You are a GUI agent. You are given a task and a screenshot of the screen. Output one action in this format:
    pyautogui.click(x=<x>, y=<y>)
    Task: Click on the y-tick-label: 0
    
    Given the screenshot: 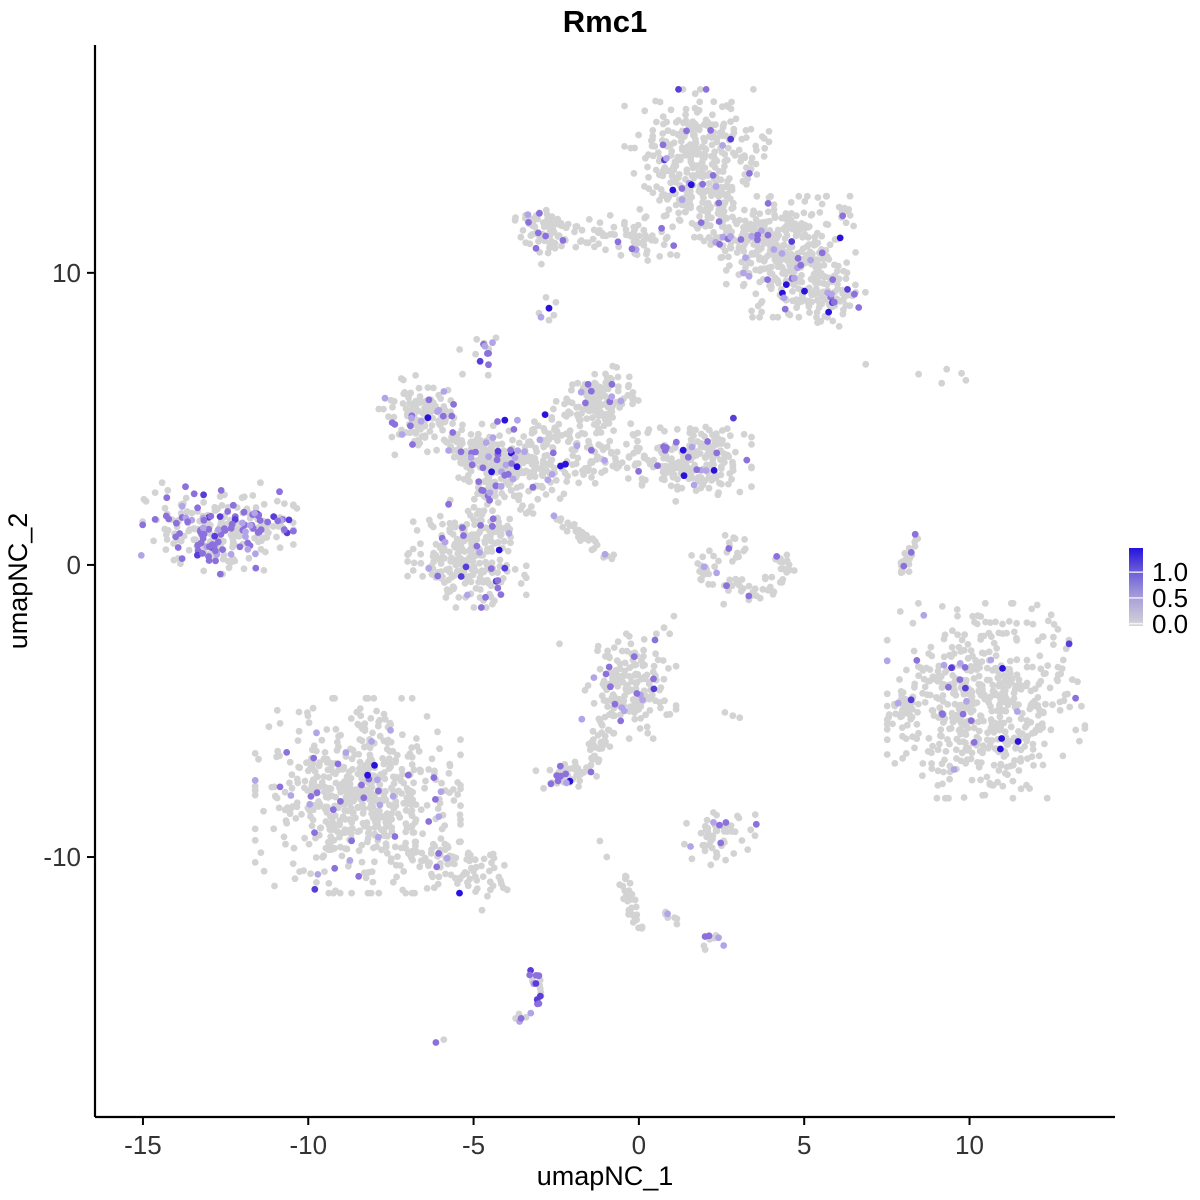 What is the action you would take?
    pyautogui.click(x=74, y=565)
    